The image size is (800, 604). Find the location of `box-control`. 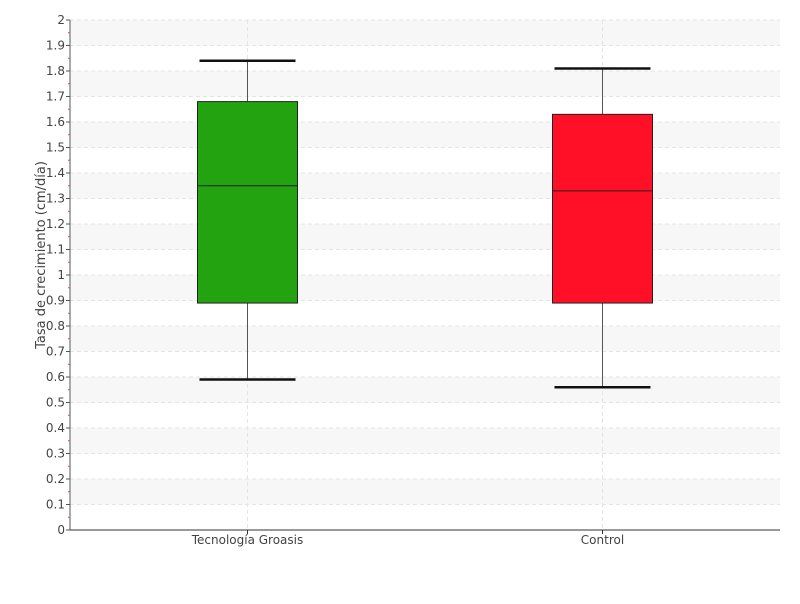

box-control is located at coordinates (602, 228).